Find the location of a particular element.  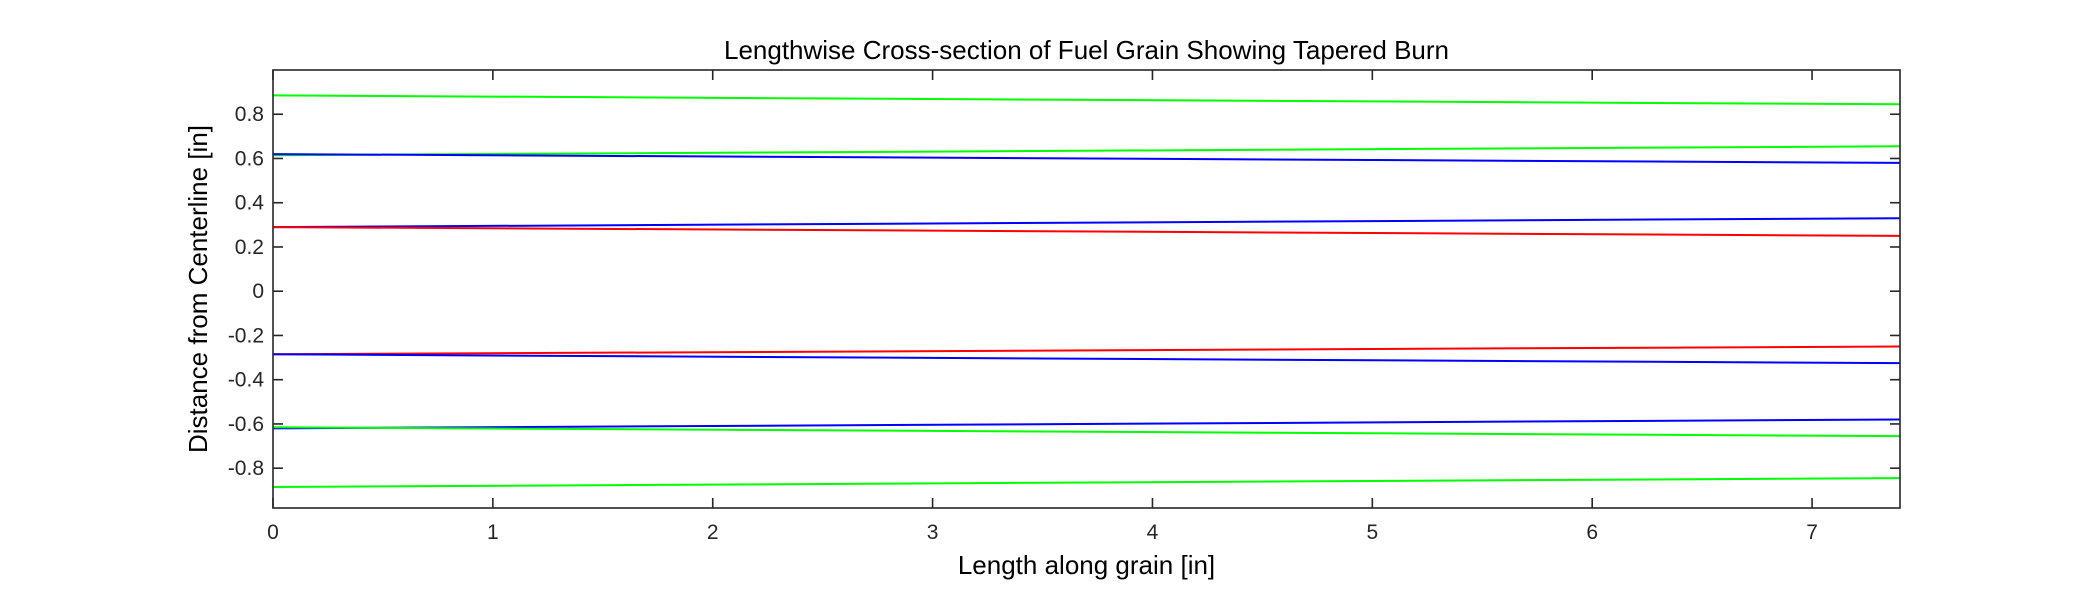

y-axis-title: Distance from Centerline [in] is located at coordinates (198, 289).